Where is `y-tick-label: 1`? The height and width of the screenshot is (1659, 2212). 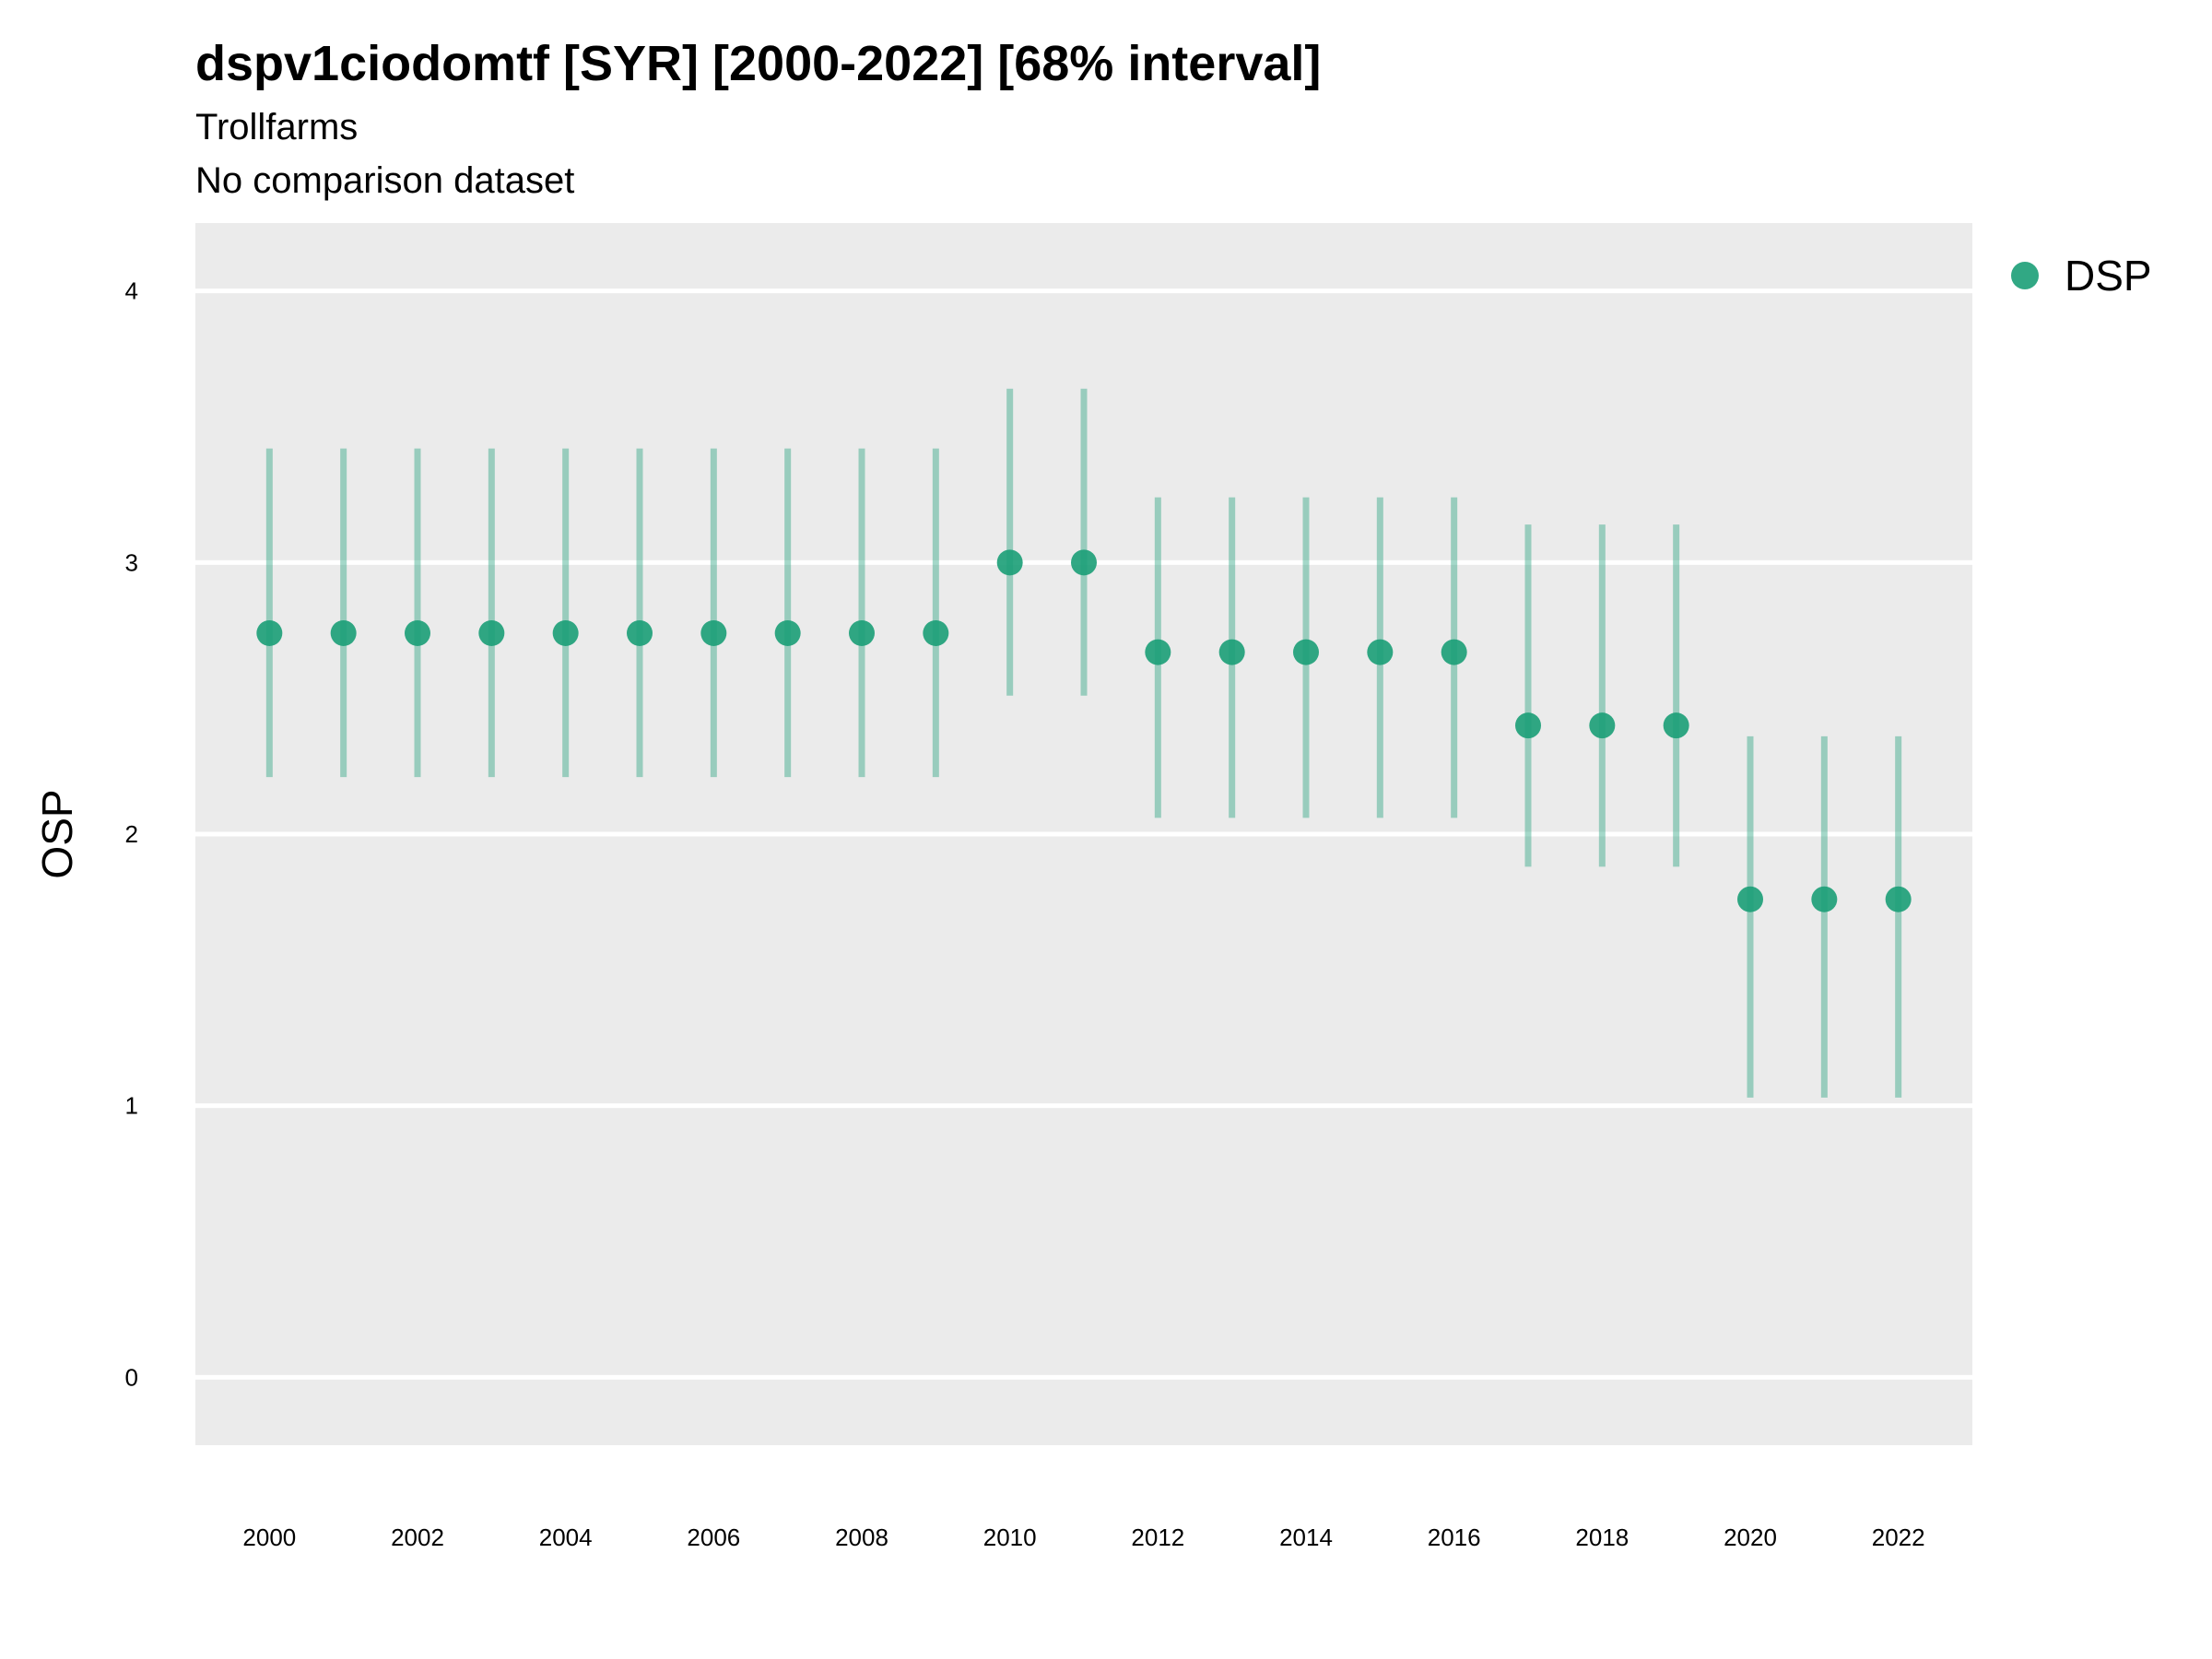
y-tick-label: 1 is located at coordinates (131, 1106).